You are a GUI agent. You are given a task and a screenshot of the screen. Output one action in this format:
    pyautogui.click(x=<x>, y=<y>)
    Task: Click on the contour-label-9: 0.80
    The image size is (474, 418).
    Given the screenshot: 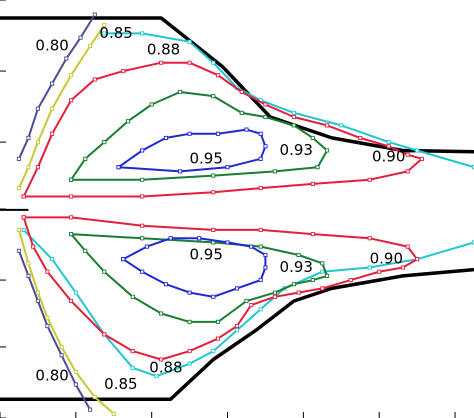 What is the action you would take?
    pyautogui.click(x=51, y=376)
    